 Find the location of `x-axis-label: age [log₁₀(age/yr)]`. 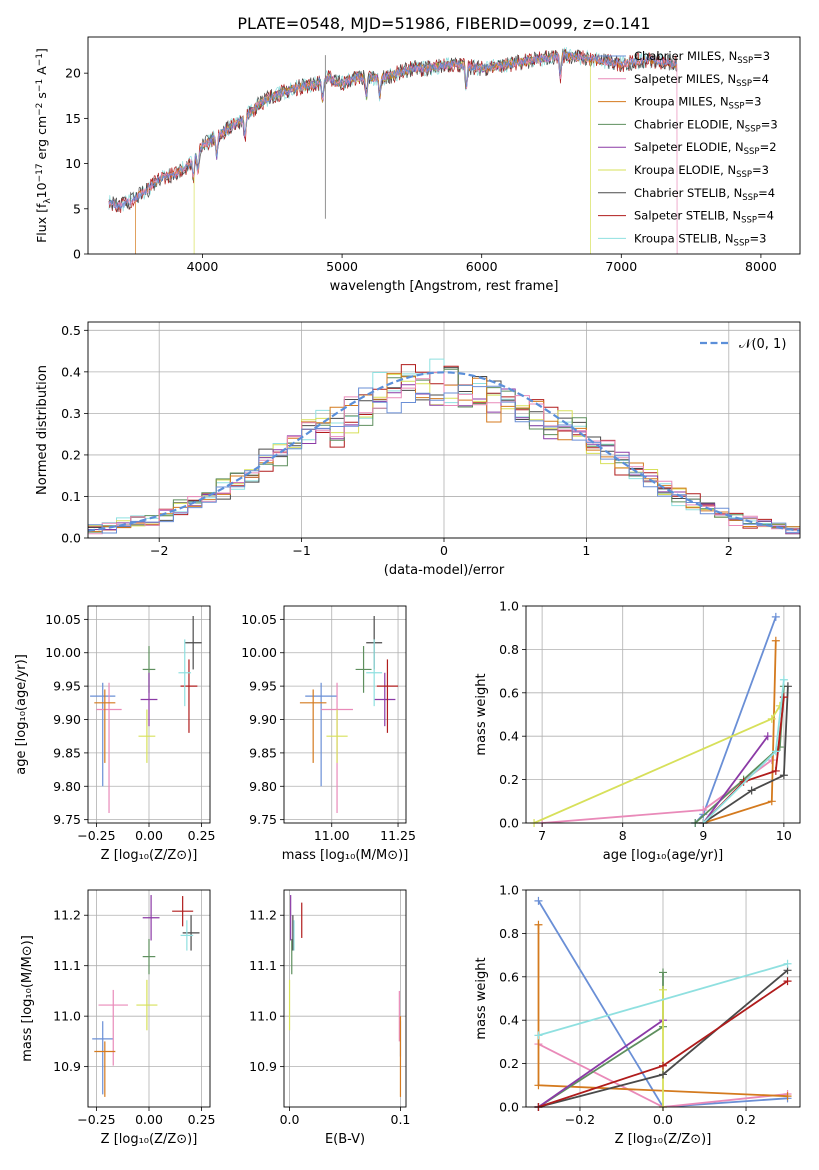

x-axis-label: age [log₁₀(age/yr)] is located at coordinates (663, 855).